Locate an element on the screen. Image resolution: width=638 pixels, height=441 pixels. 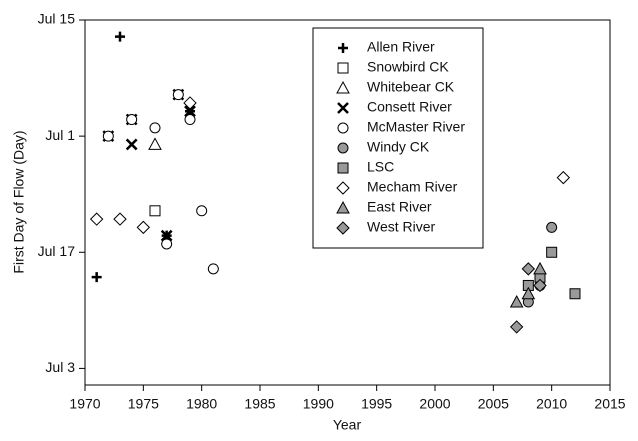
x-tick-label: 1995 is located at coordinates (376, 404).